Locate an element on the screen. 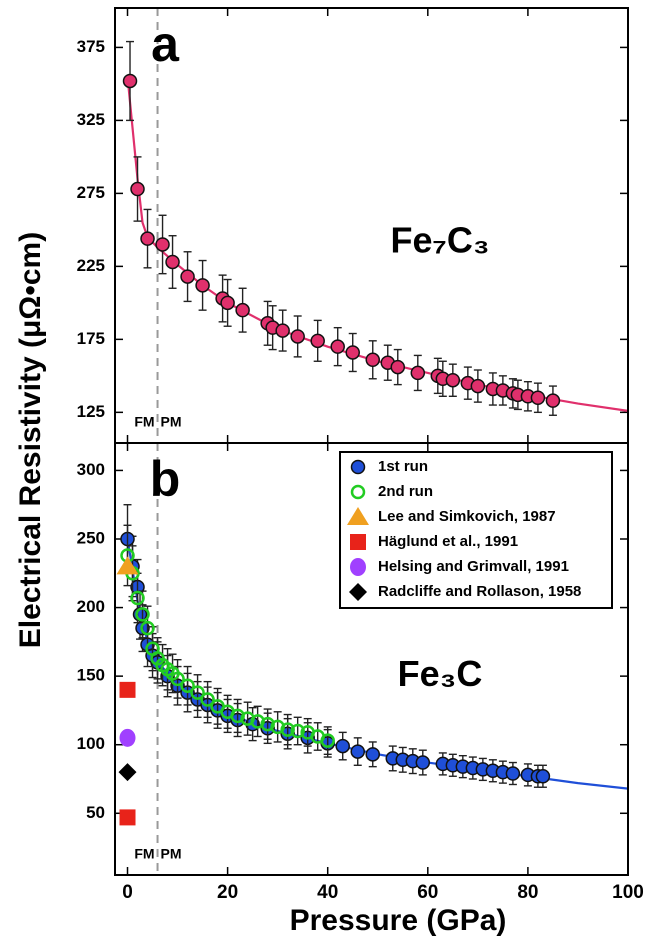 The image size is (648, 944). annotation: Fe₇C₃ is located at coordinates (439, 239).